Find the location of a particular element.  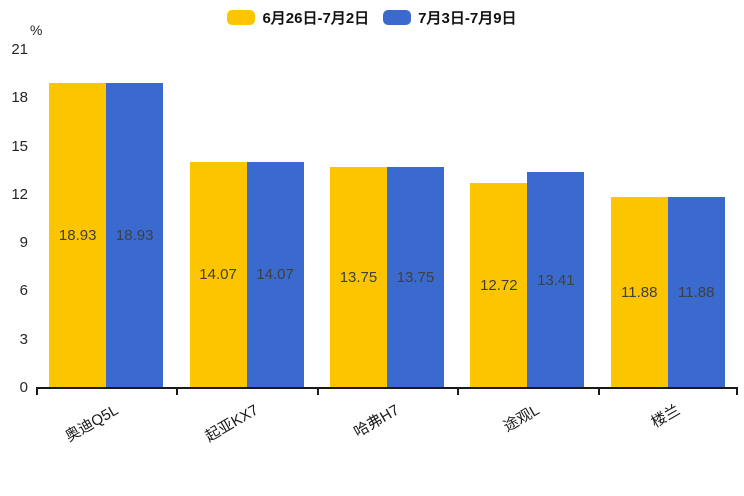

bar-series1-起亚KX7: 14.07 is located at coordinates (218, 274).